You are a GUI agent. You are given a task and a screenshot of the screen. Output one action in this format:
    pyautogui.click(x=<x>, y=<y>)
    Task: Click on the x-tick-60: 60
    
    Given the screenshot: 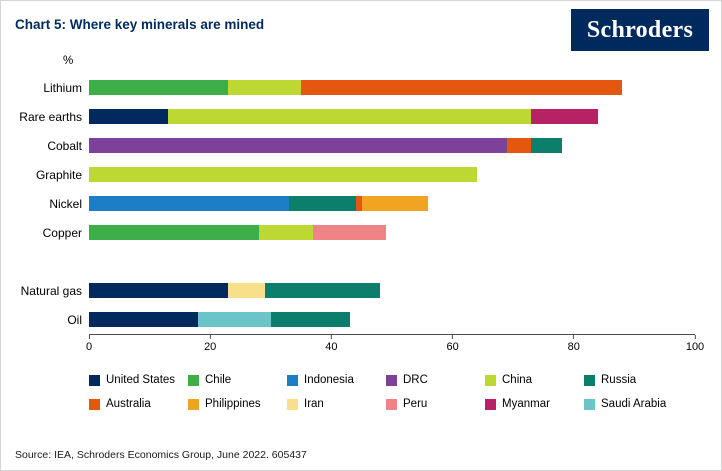 What is the action you would take?
    pyautogui.click(x=452, y=344)
    